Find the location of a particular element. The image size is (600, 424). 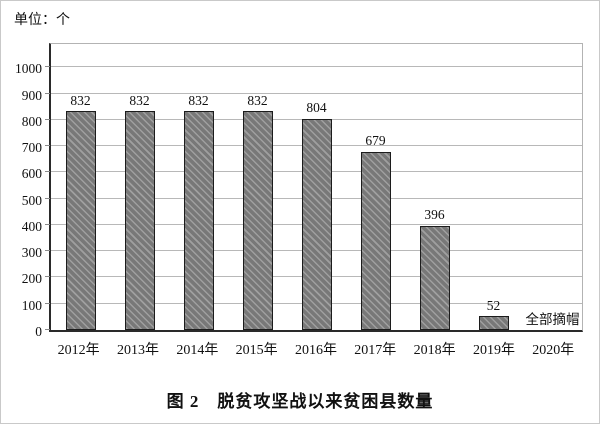

bar-value-label-2017年: 679 is located at coordinates (375, 141).